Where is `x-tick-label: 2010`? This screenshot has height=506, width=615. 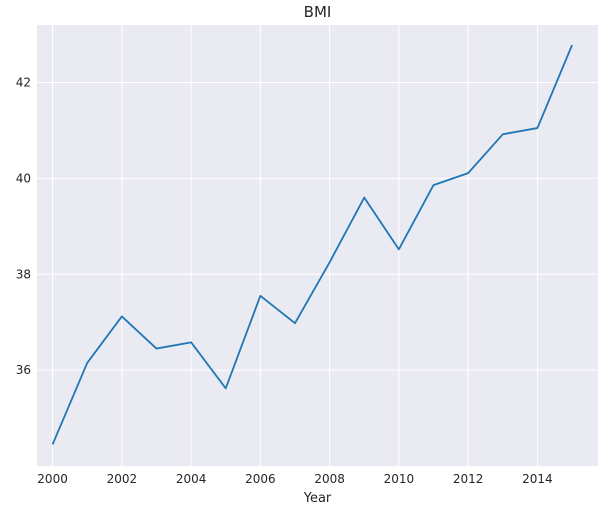
x-tick-label: 2010 is located at coordinates (399, 479).